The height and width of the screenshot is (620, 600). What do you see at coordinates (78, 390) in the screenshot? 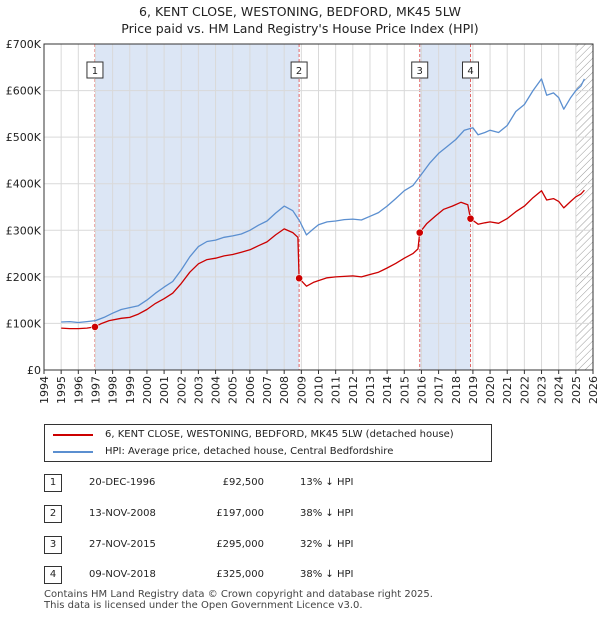
I see `x-tick-label: 1996` at bounding box center [78, 390].